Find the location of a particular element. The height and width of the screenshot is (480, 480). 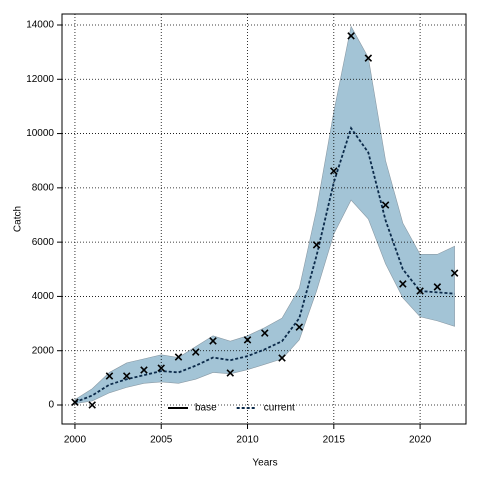

y-tick-label: 14000 is located at coordinates (40, 25).